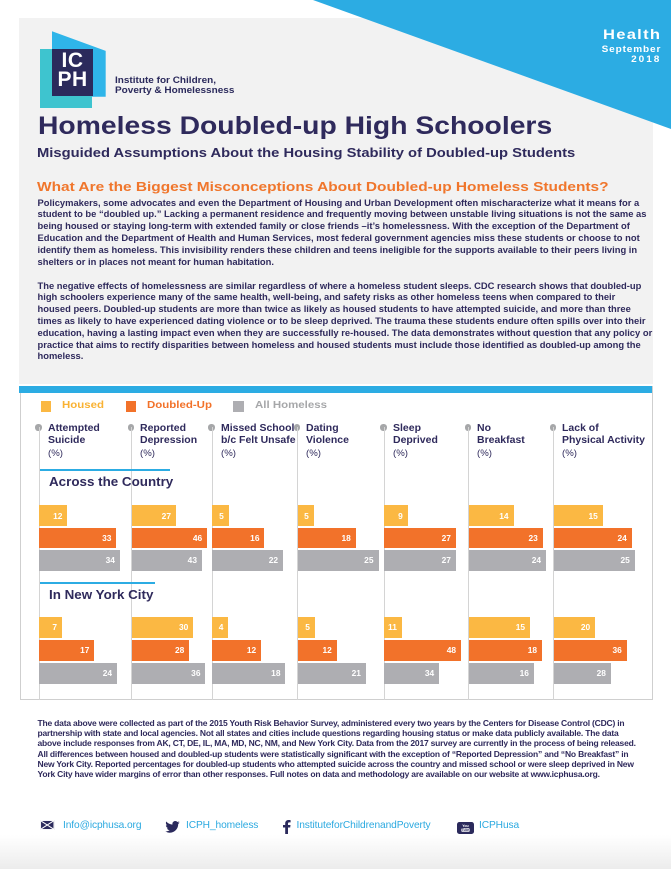 The image size is (671, 869). What do you see at coordinates (465, 826) in the screenshot?
I see `svg-text: You` at bounding box center [465, 826].